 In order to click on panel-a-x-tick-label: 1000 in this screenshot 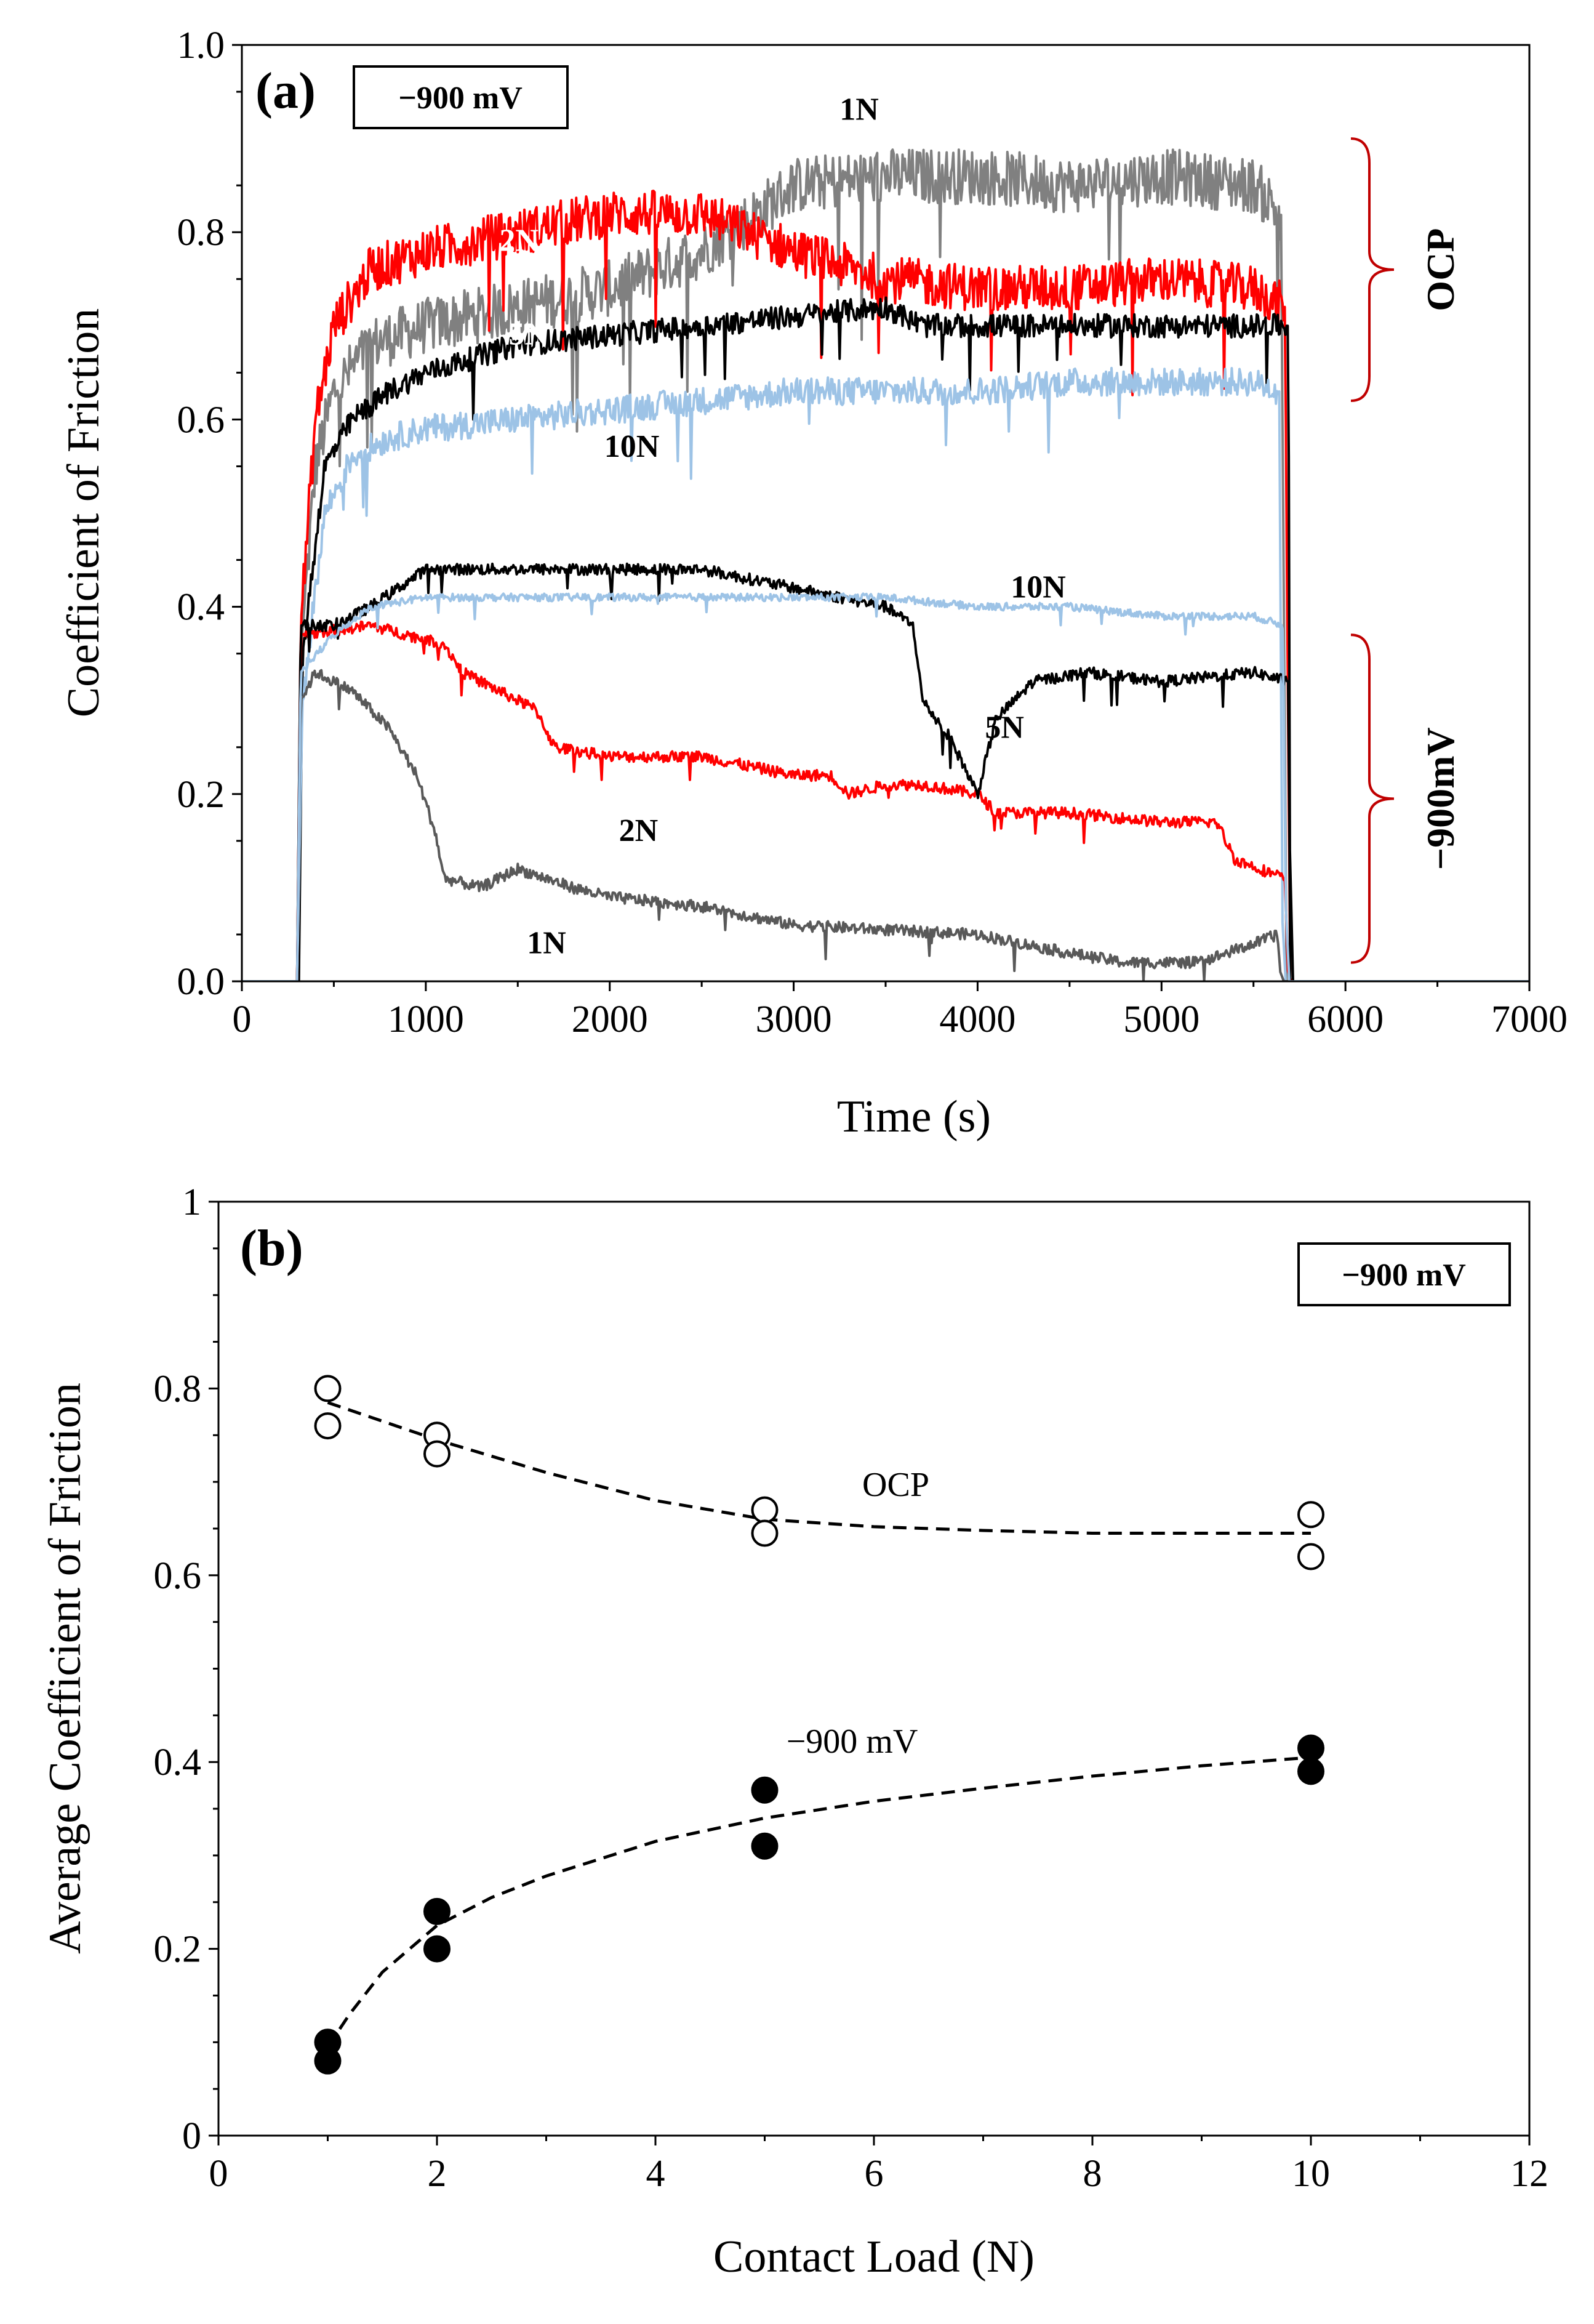, I will do `click(426, 1019)`.